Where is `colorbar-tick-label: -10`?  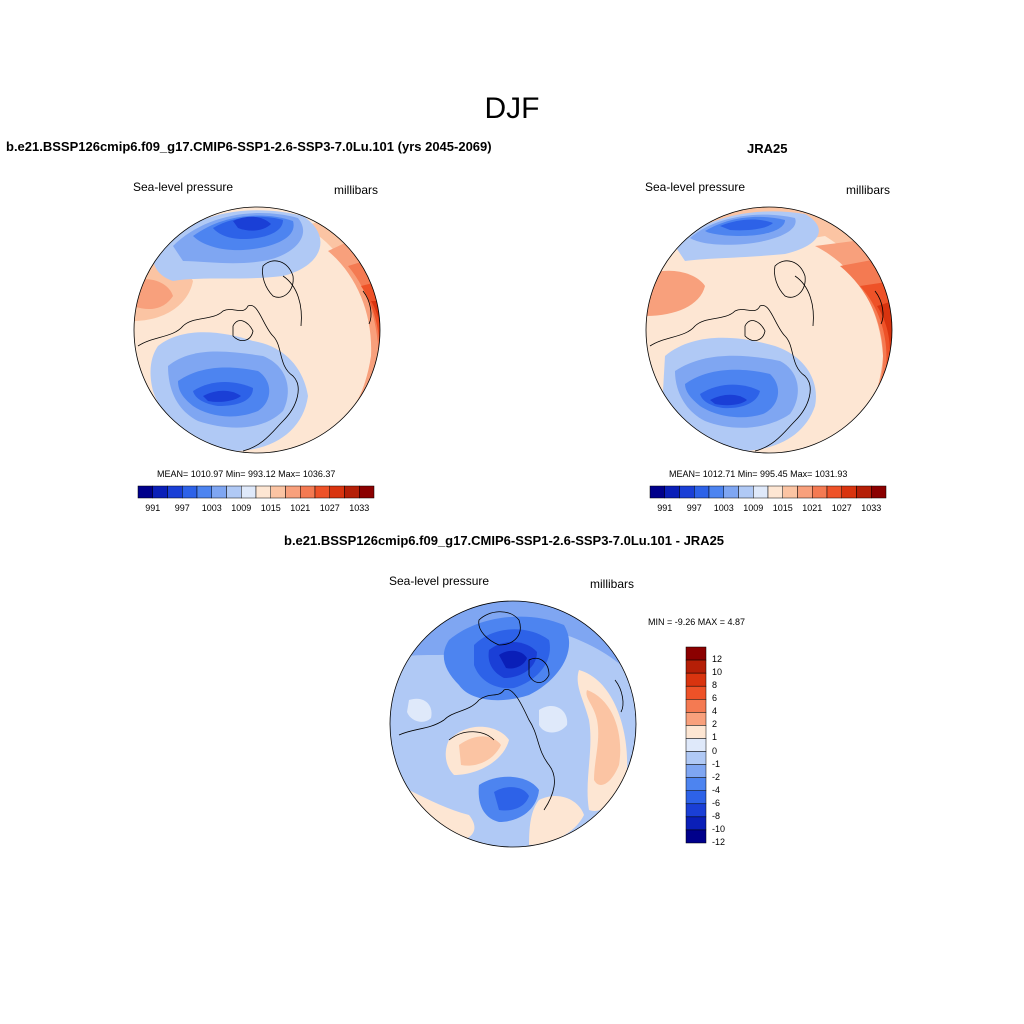 colorbar-tick-label: -10 is located at coordinates (719, 828).